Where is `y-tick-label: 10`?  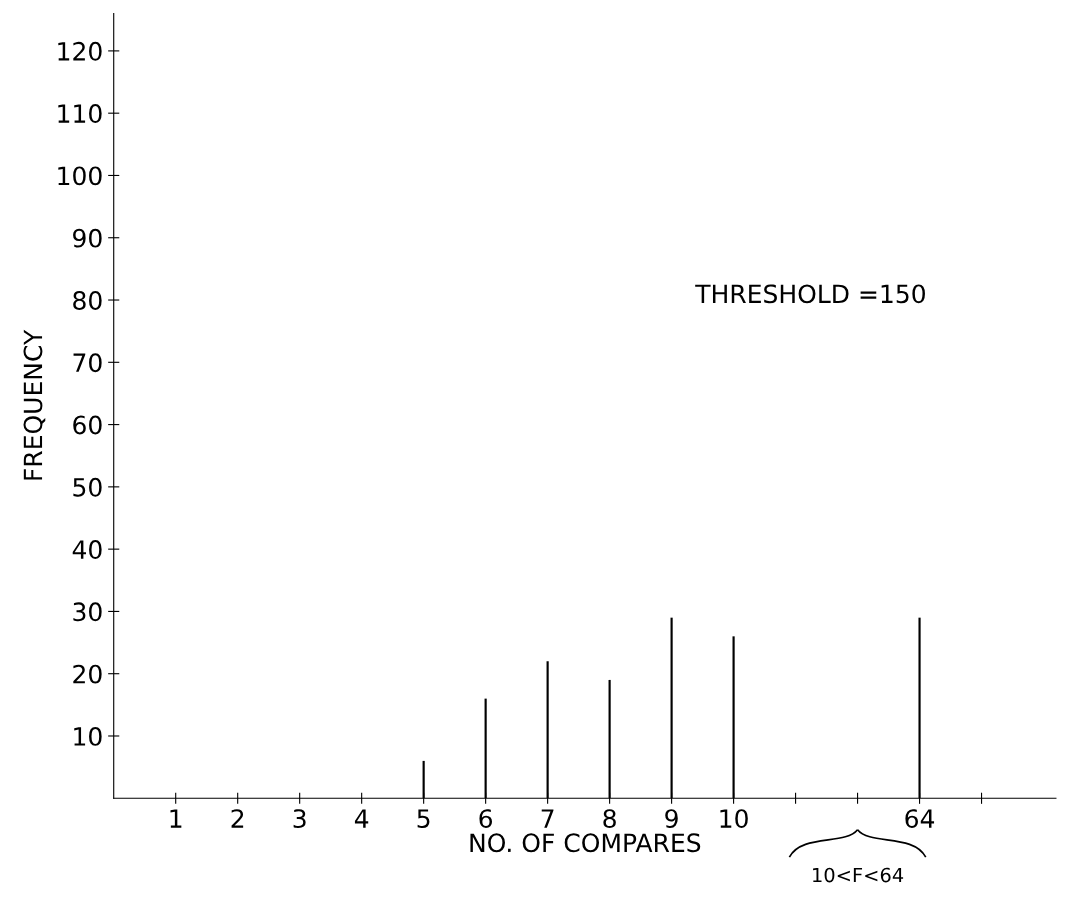
y-tick-label: 10 is located at coordinates (88, 736).